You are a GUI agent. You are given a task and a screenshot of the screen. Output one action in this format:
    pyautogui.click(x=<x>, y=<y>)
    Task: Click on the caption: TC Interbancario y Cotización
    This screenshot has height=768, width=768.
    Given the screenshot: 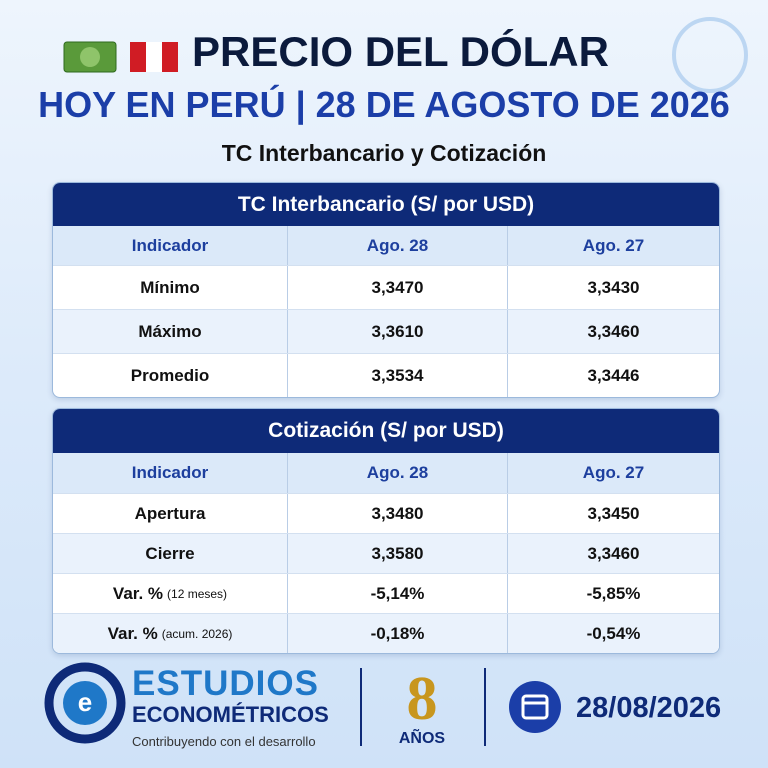 What is the action you would take?
    pyautogui.click(x=384, y=153)
    